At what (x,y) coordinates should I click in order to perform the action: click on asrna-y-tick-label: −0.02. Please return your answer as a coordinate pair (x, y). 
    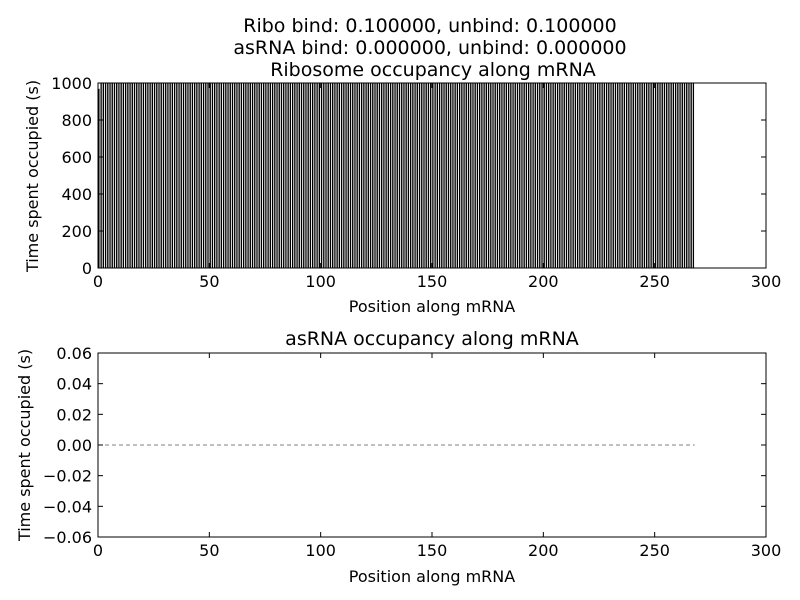
    Looking at the image, I should click on (67, 476).